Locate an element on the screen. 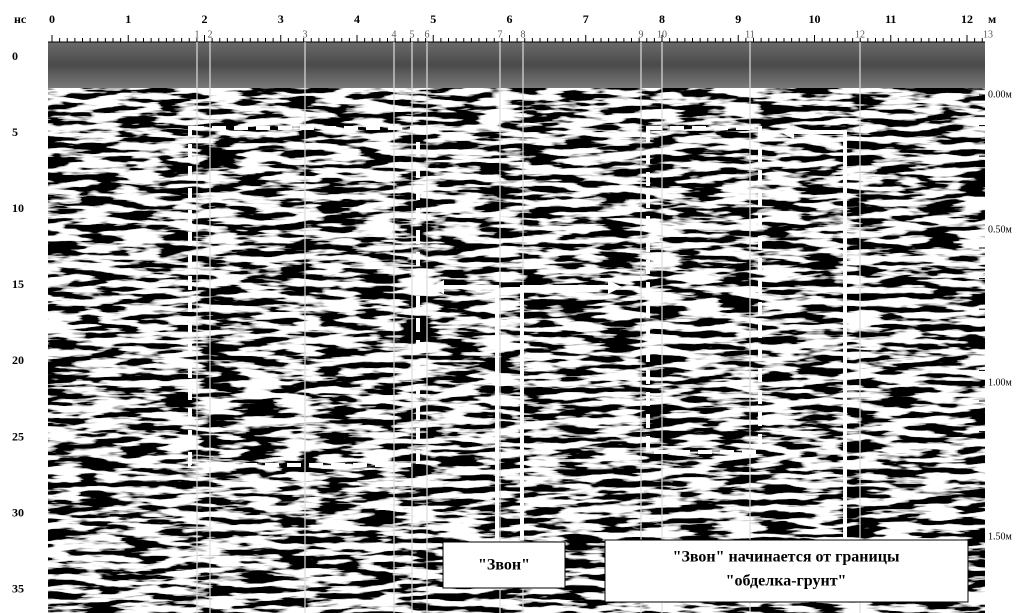 The image size is (1024, 613). x-tick-label: 4 is located at coordinates (357, 19).